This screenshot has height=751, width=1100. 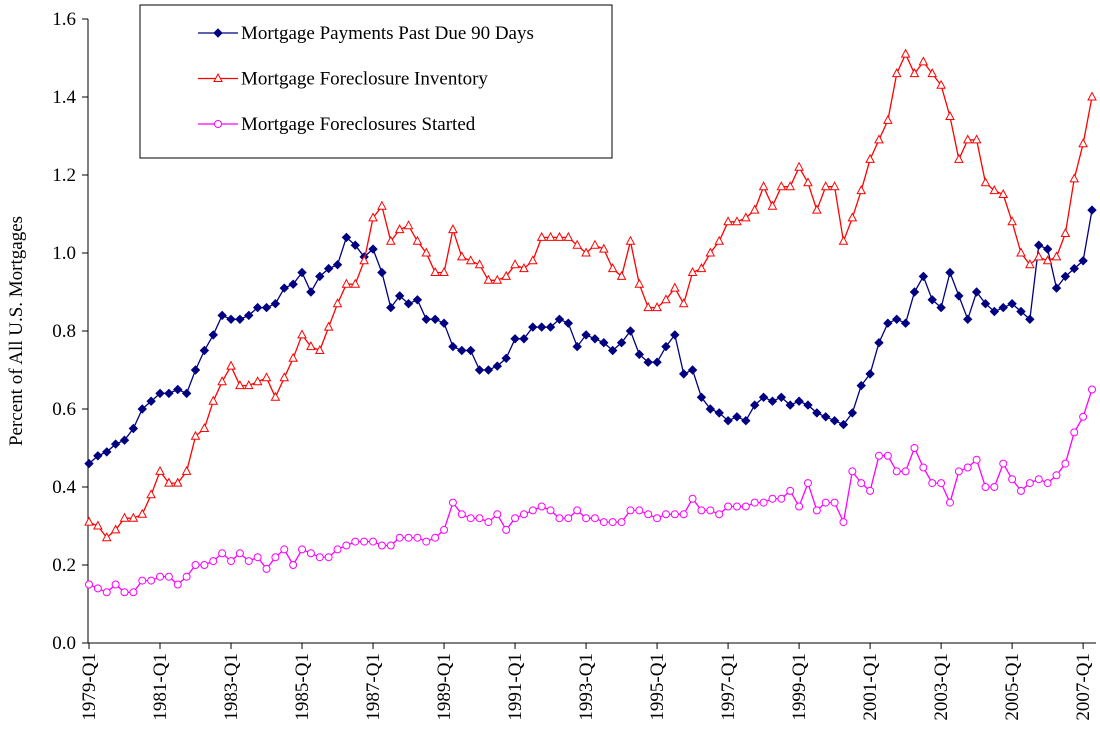 I want to click on legend-label: Mortgage Foreclosures Started, so click(x=358, y=124).